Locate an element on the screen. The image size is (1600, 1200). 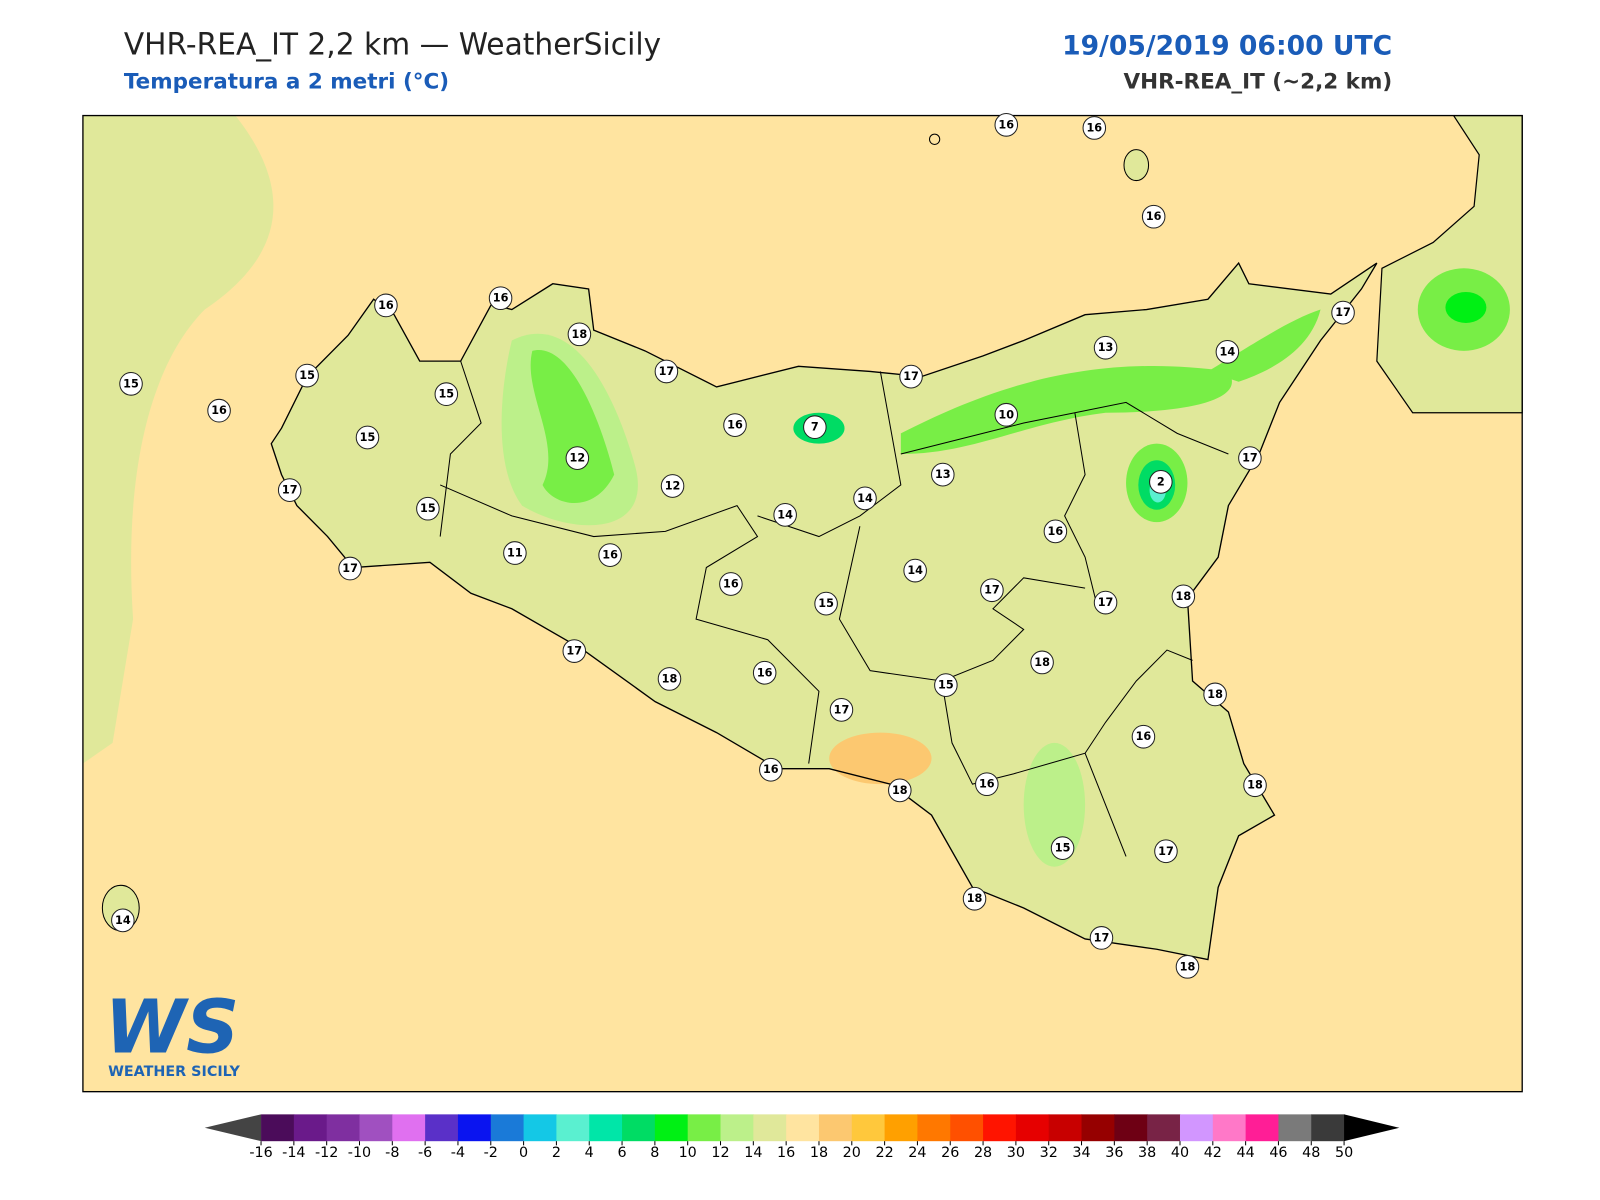
tick-label: 10 is located at coordinates (688, 1153).